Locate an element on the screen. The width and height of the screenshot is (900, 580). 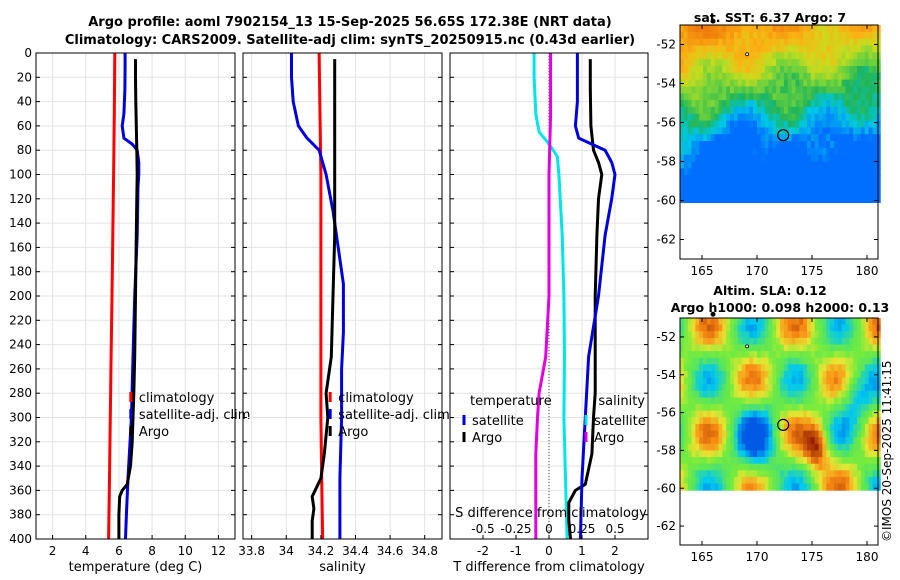
y-tick-label: 260 is located at coordinates (20, 369).